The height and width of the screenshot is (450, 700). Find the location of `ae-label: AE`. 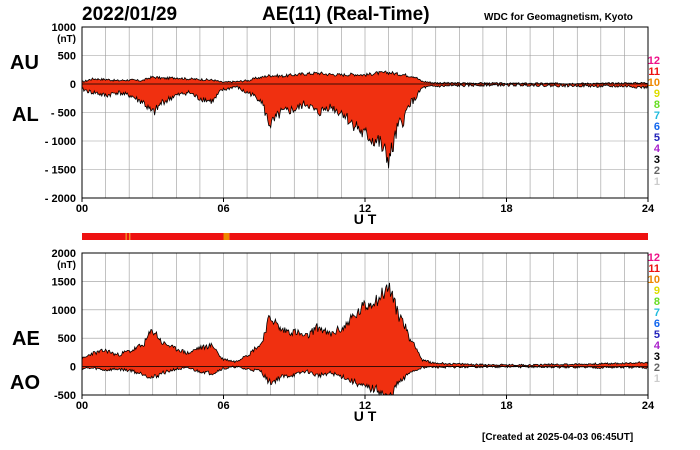

ae-label: AE is located at coordinates (26, 339).